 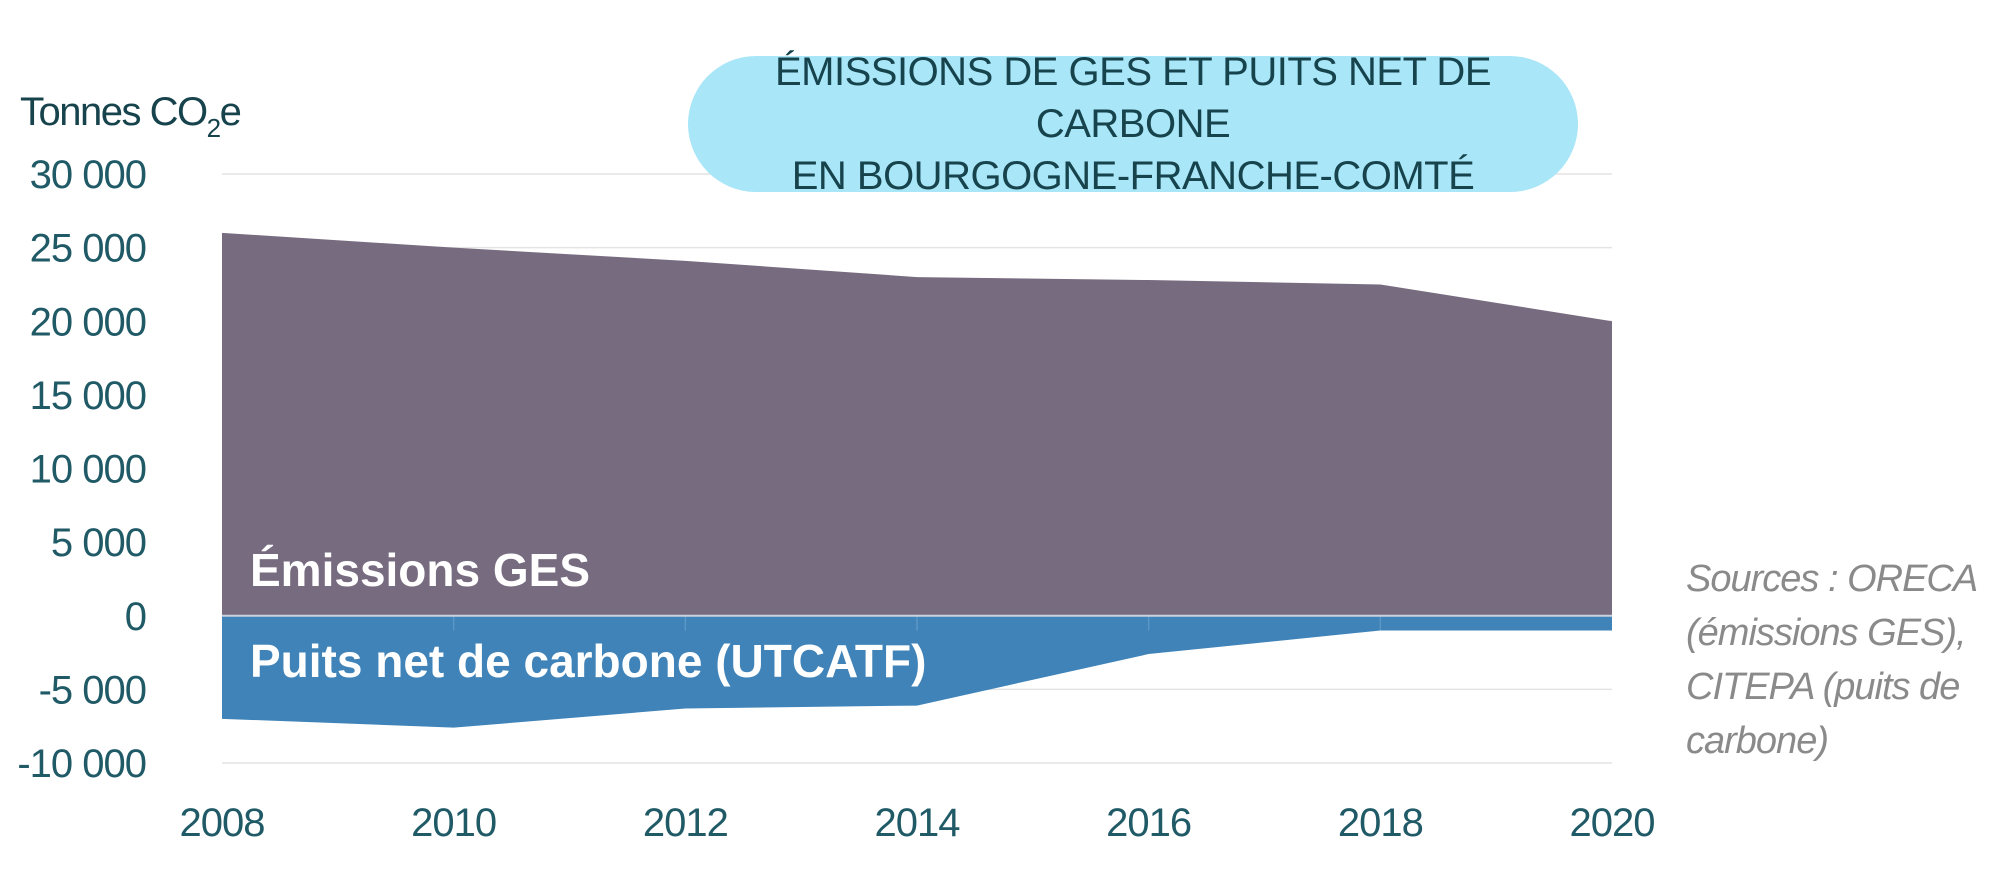 I want to click on x-tick-label: 2010, so click(x=453, y=823).